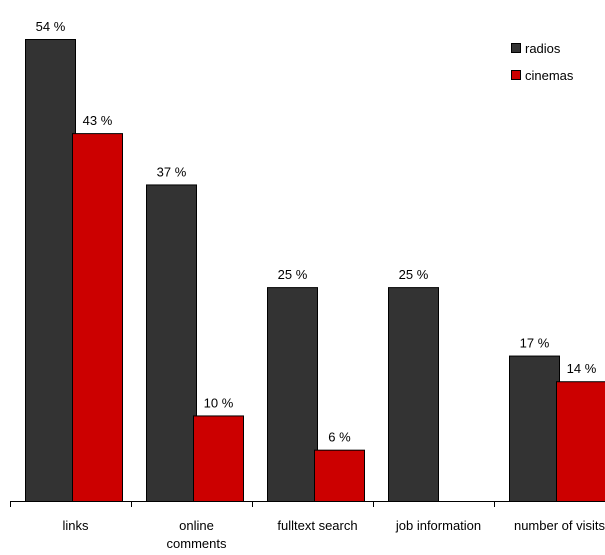 This screenshot has height=555, width=605. Describe the element at coordinates (516, 75) in the screenshot. I see `legend-swatch-cinemas` at that location.